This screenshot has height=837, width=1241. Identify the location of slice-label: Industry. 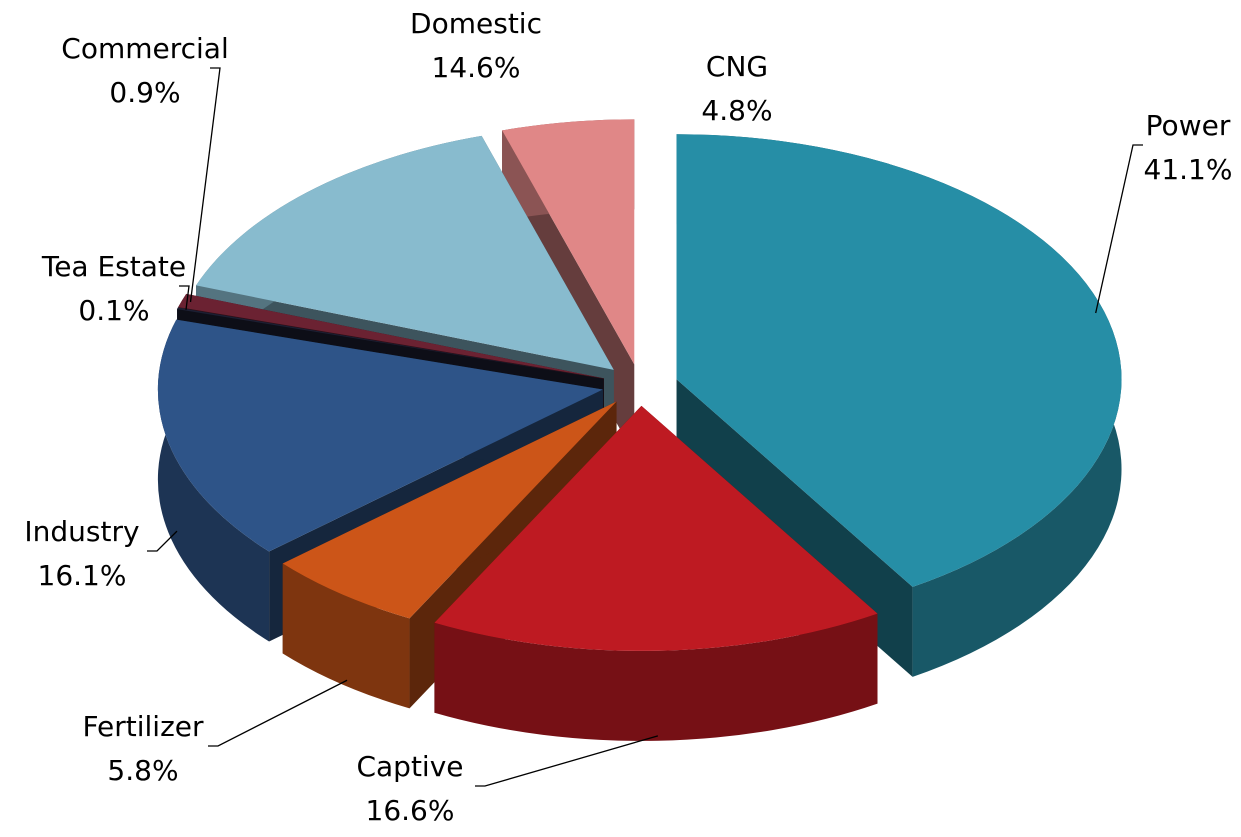
(81, 531).